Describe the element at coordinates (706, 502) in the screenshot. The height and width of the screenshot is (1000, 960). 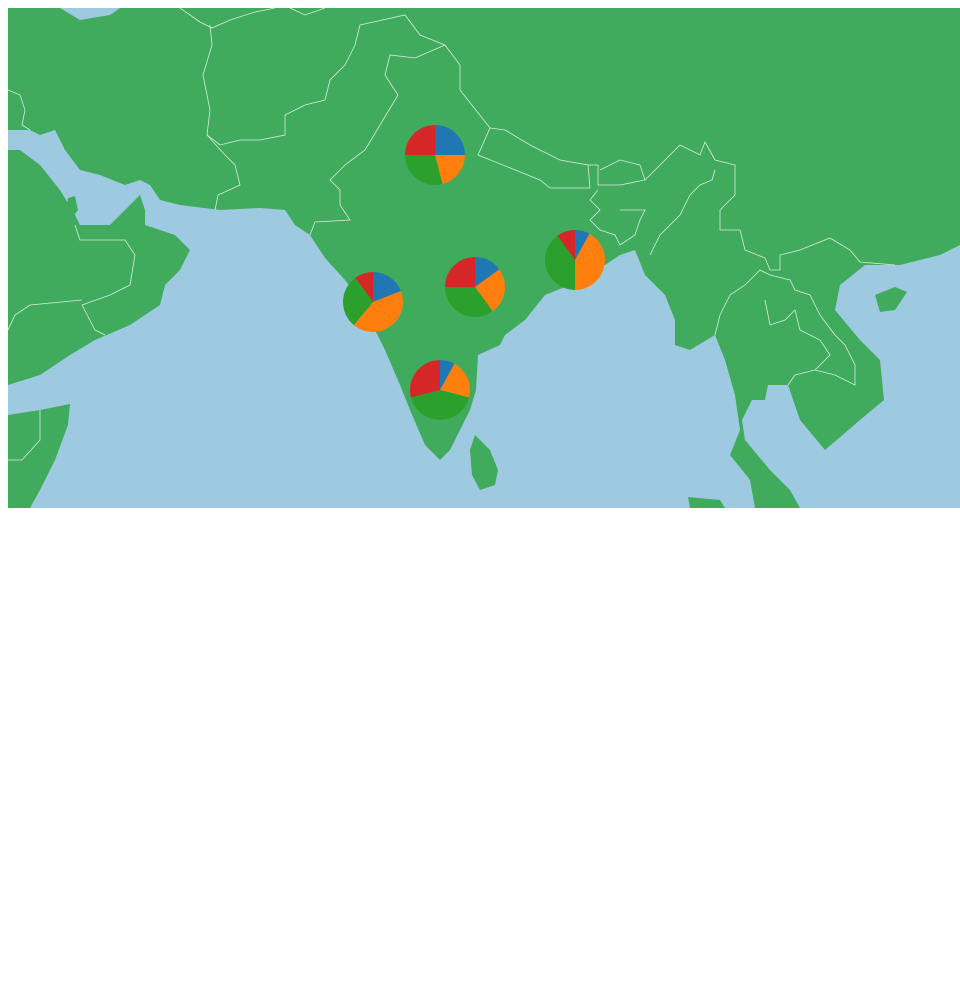
I see `land-sumatra` at that location.